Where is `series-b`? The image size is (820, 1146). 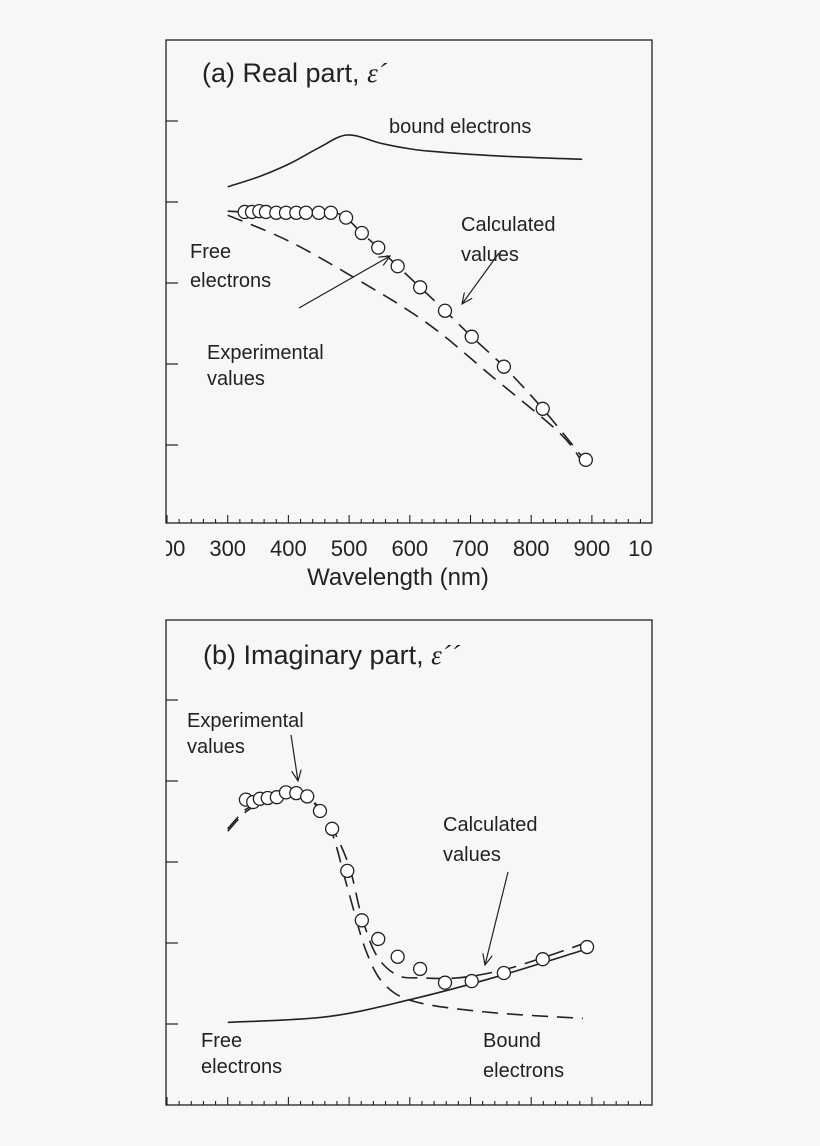
series-b is located at coordinates (411, 904).